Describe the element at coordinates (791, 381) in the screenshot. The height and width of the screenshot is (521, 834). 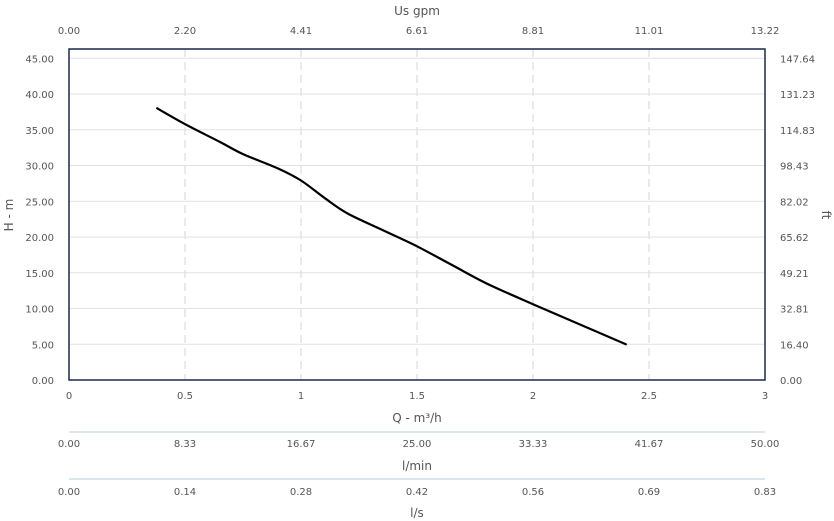
I see `right-tick-label: 0.00` at that location.